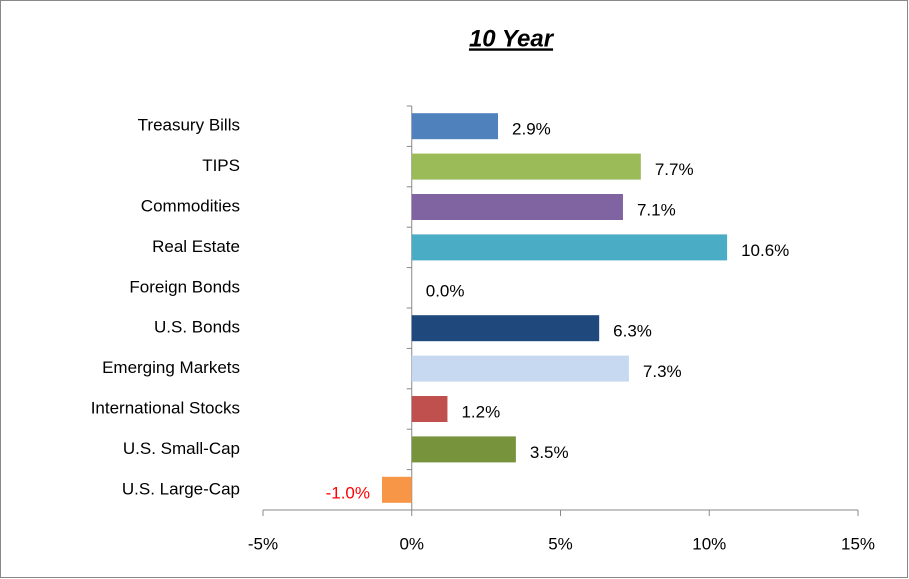 Image resolution: width=909 pixels, height=579 pixels. What do you see at coordinates (197, 327) in the screenshot?
I see `y-tick-label: U.S. Bonds` at bounding box center [197, 327].